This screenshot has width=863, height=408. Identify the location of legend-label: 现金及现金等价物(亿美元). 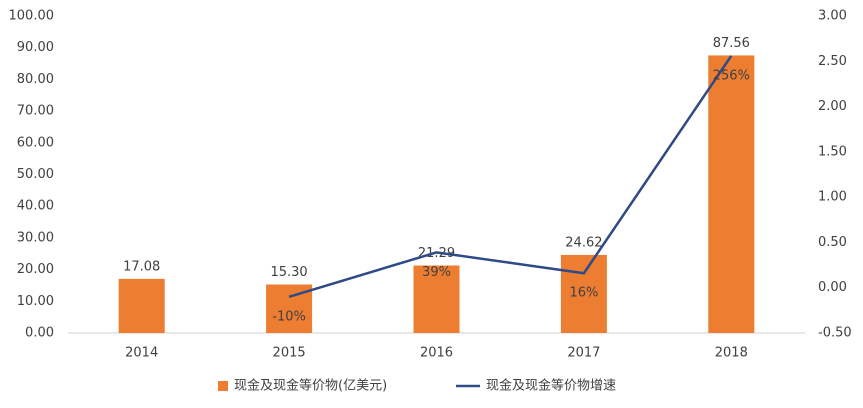
(310, 386).